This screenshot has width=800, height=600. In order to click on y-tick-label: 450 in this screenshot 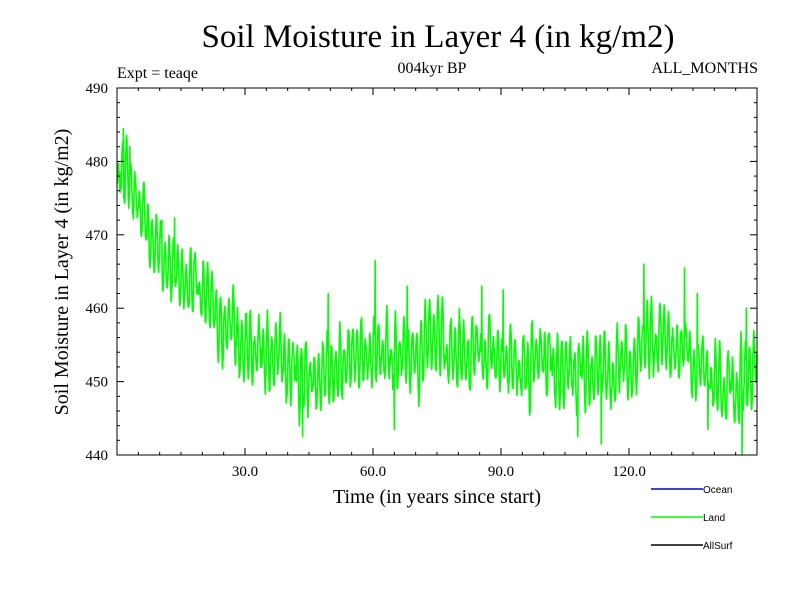, I will do `click(97, 383)`.